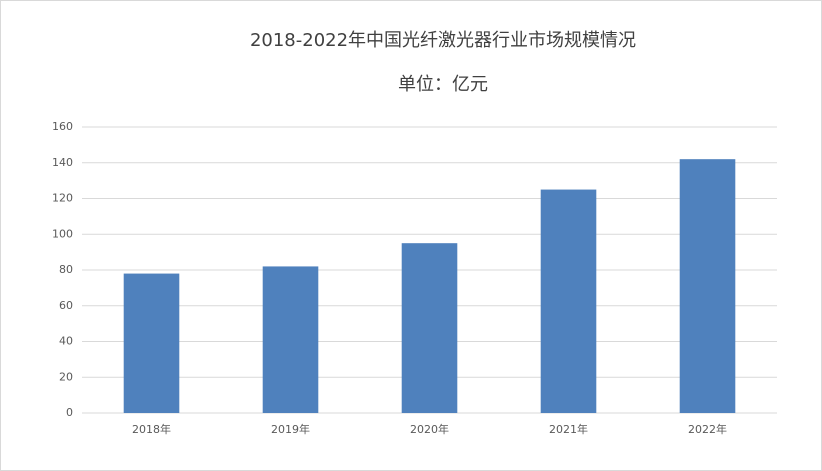 This screenshot has height=471, width=822. What do you see at coordinates (66, 269) in the screenshot?
I see `y-tick-label: 80` at bounding box center [66, 269].